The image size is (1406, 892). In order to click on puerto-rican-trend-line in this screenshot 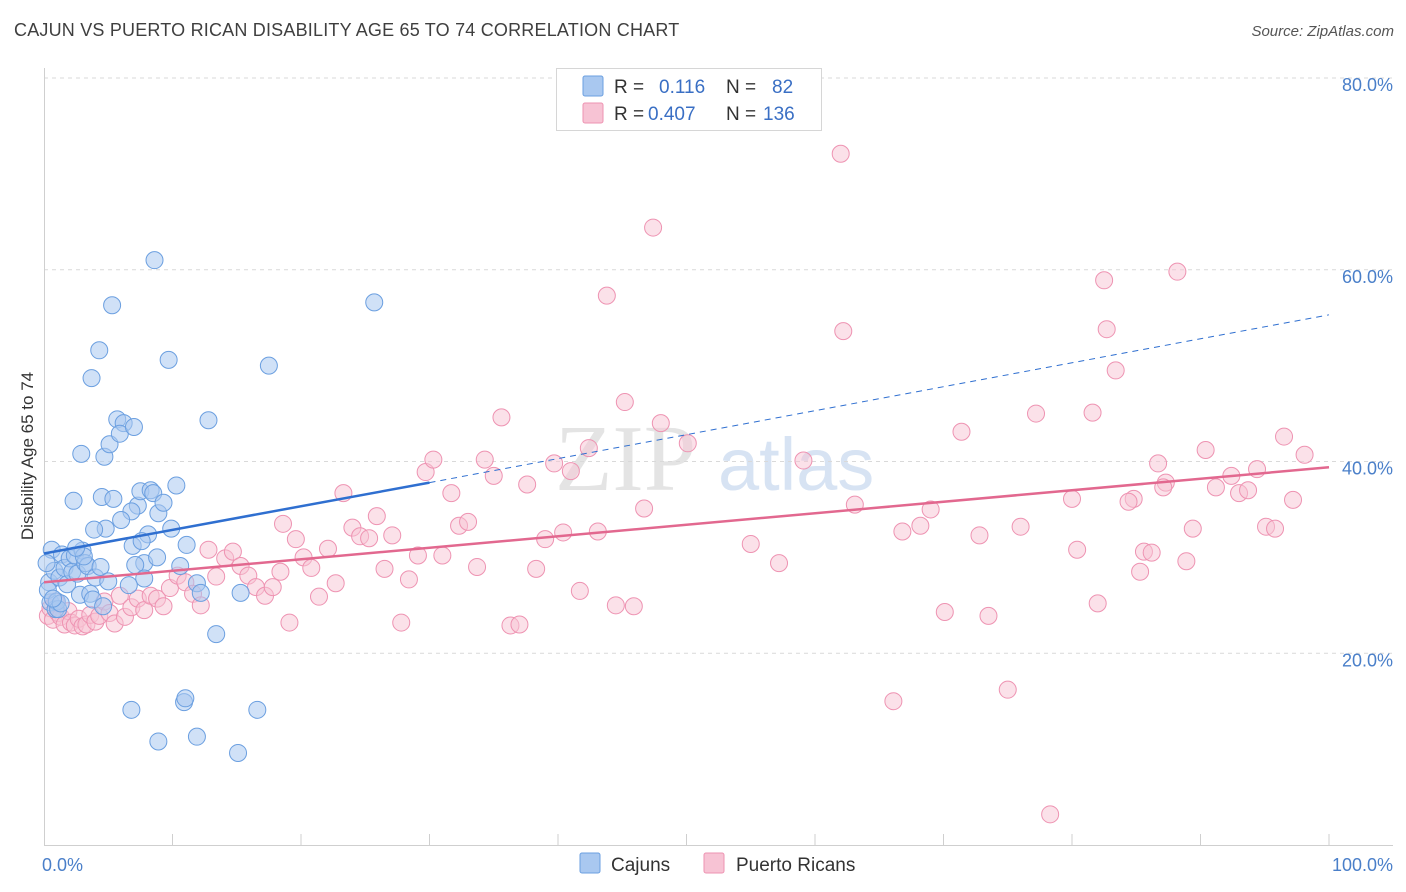, I will do `click(686, 525)`.